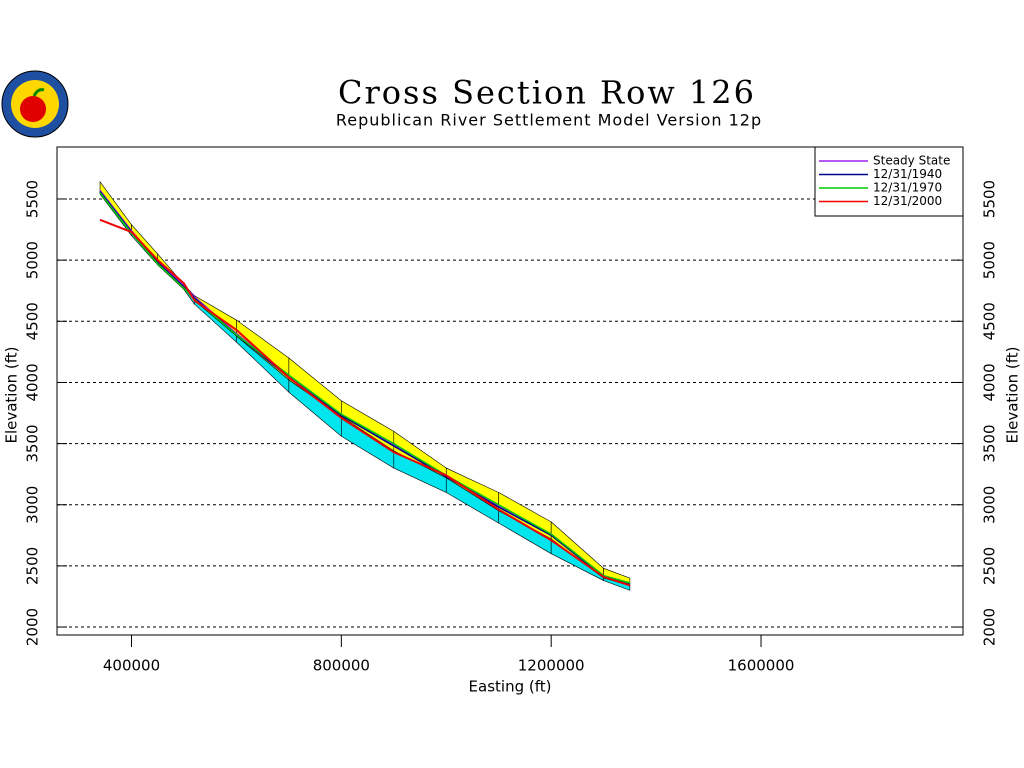 The height and width of the screenshot is (768, 1024). What do you see at coordinates (990, 199) in the screenshot?
I see `y-tick-label-right: 5500` at bounding box center [990, 199].